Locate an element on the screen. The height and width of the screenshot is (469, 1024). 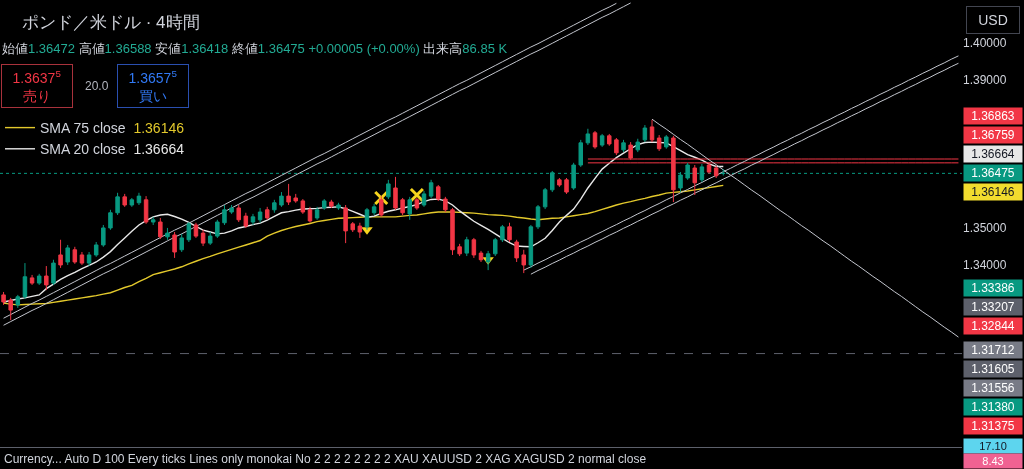
annotation: 20.0 is located at coordinates (97, 86).